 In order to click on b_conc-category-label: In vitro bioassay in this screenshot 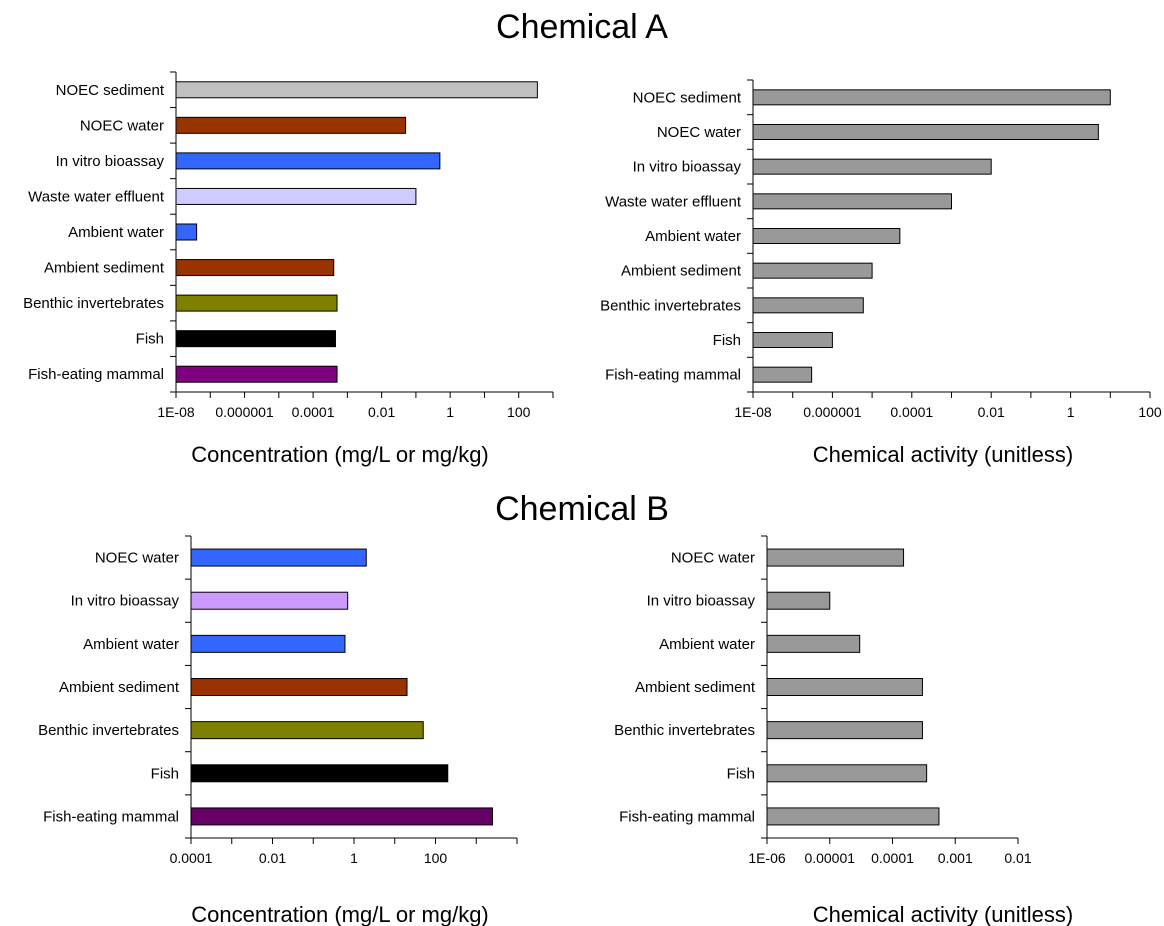, I will do `click(125, 601)`.